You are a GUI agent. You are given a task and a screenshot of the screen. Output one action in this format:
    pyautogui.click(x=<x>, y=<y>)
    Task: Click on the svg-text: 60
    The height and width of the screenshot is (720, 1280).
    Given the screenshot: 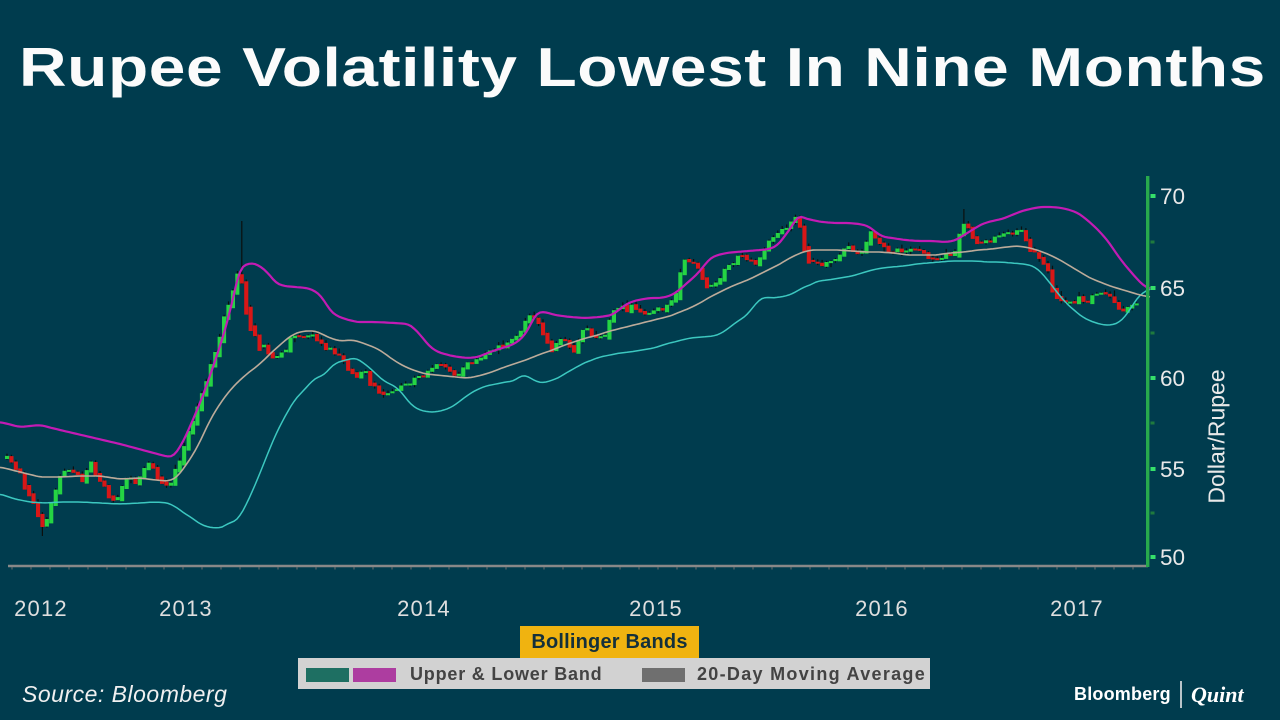 What is the action you would take?
    pyautogui.click(x=1172, y=378)
    